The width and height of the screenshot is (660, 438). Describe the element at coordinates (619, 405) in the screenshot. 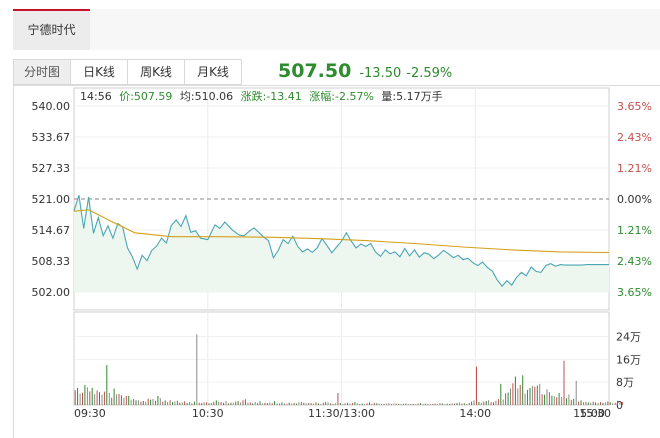

I see `volume-tick-label: 0` at that location.